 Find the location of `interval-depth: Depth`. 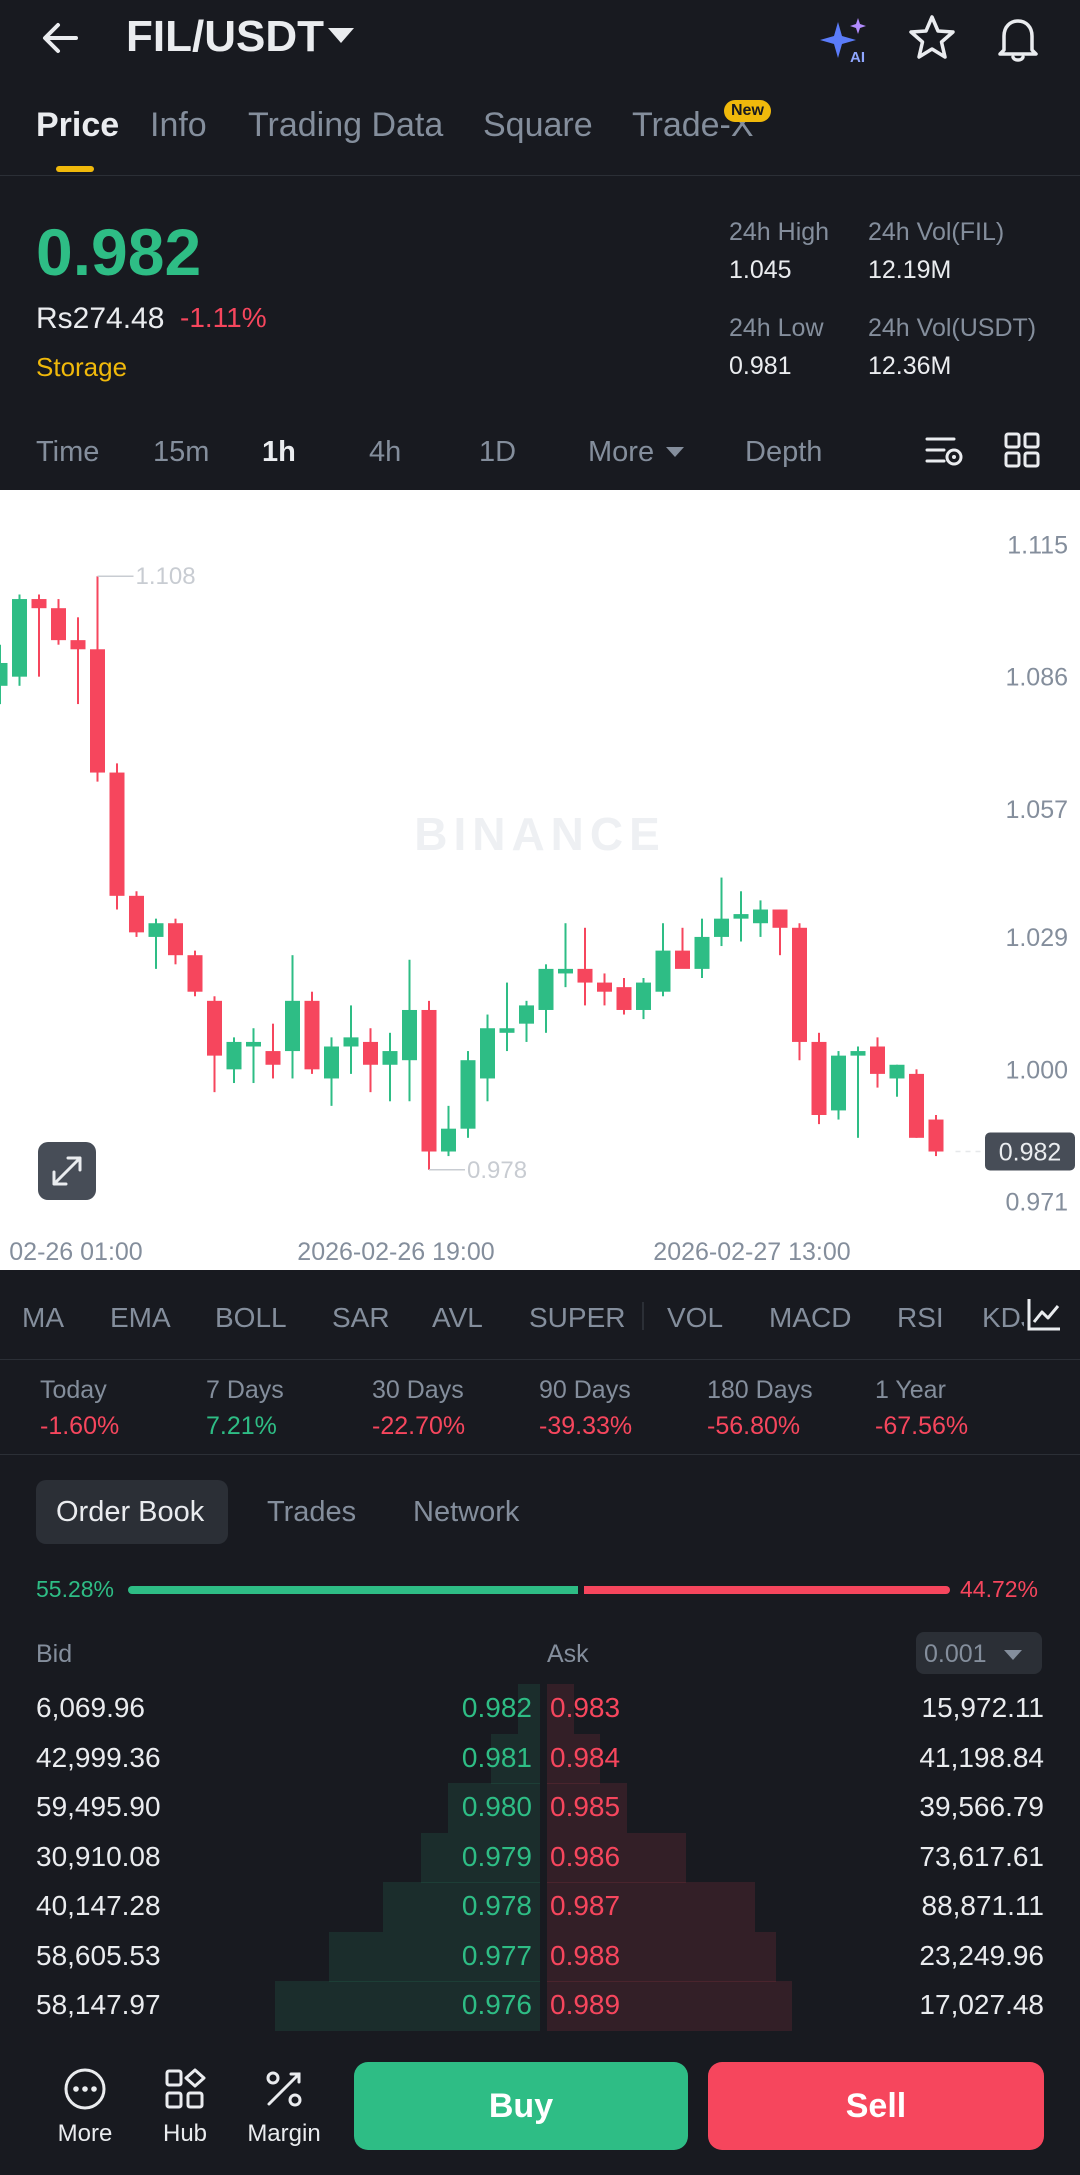

interval-depth: Depth is located at coordinates (784, 452).